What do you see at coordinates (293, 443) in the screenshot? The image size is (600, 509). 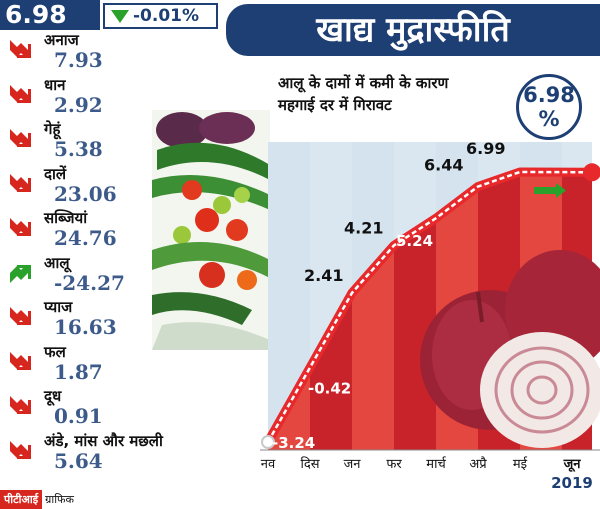 I see `data-label: -3.24` at bounding box center [293, 443].